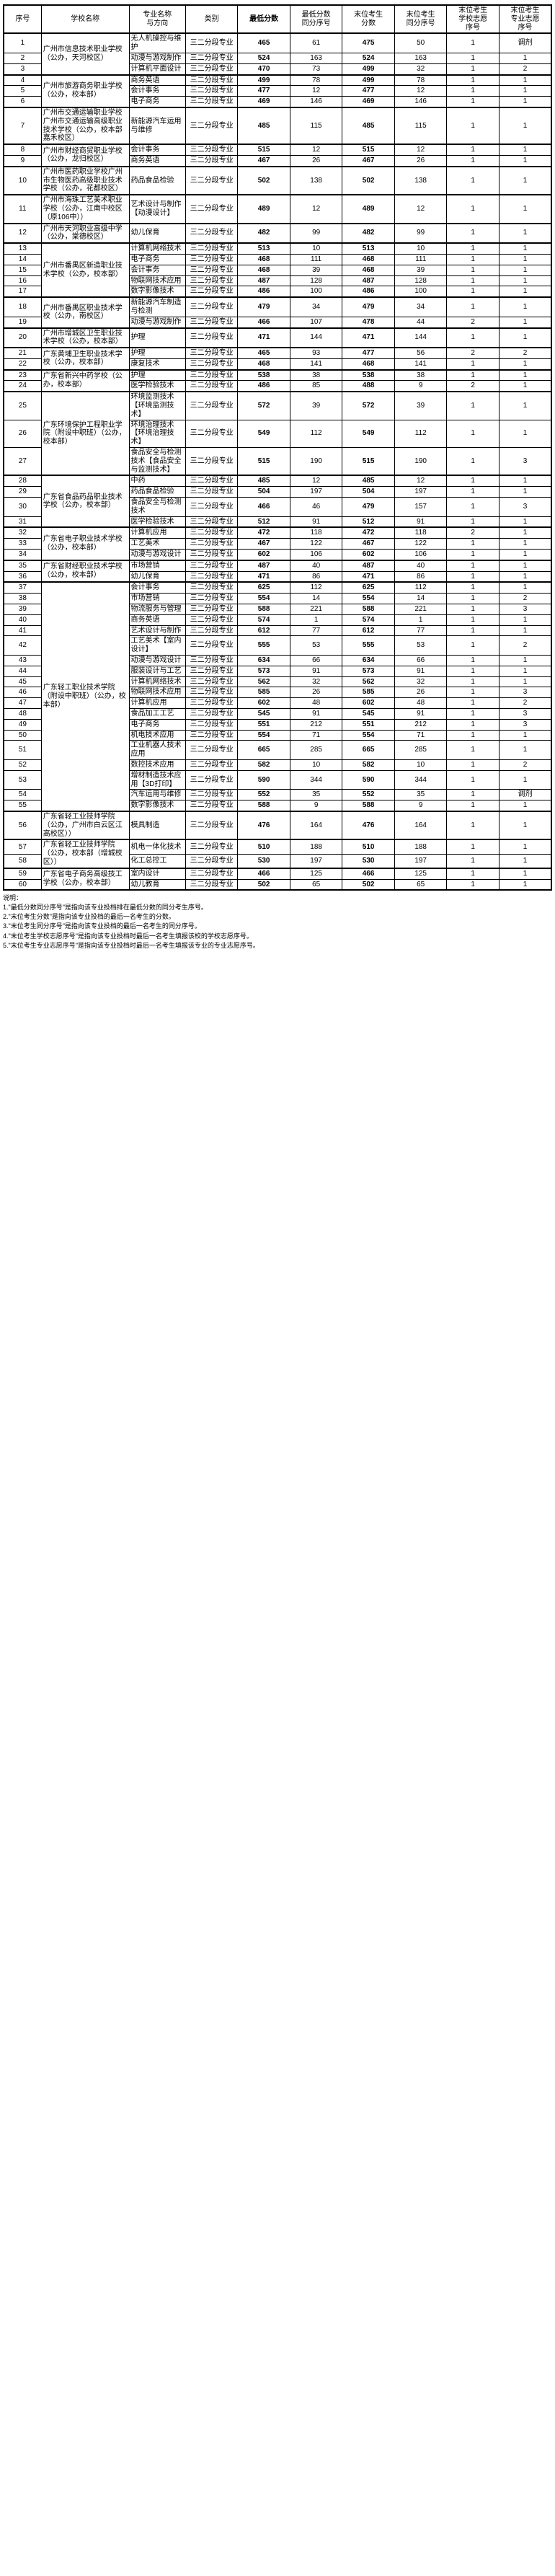  What do you see at coordinates (368, 806) in the screenshot?
I see `last-score: 588` at bounding box center [368, 806].